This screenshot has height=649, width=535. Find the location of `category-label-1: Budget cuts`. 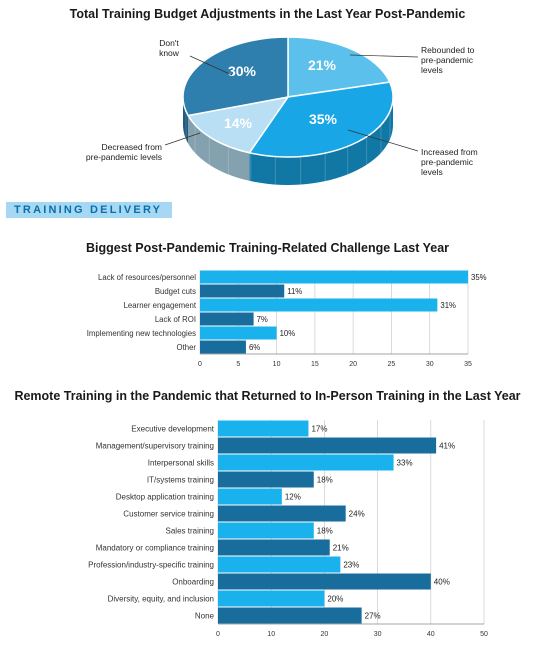

category-label-1: Budget cuts is located at coordinates (175, 291).